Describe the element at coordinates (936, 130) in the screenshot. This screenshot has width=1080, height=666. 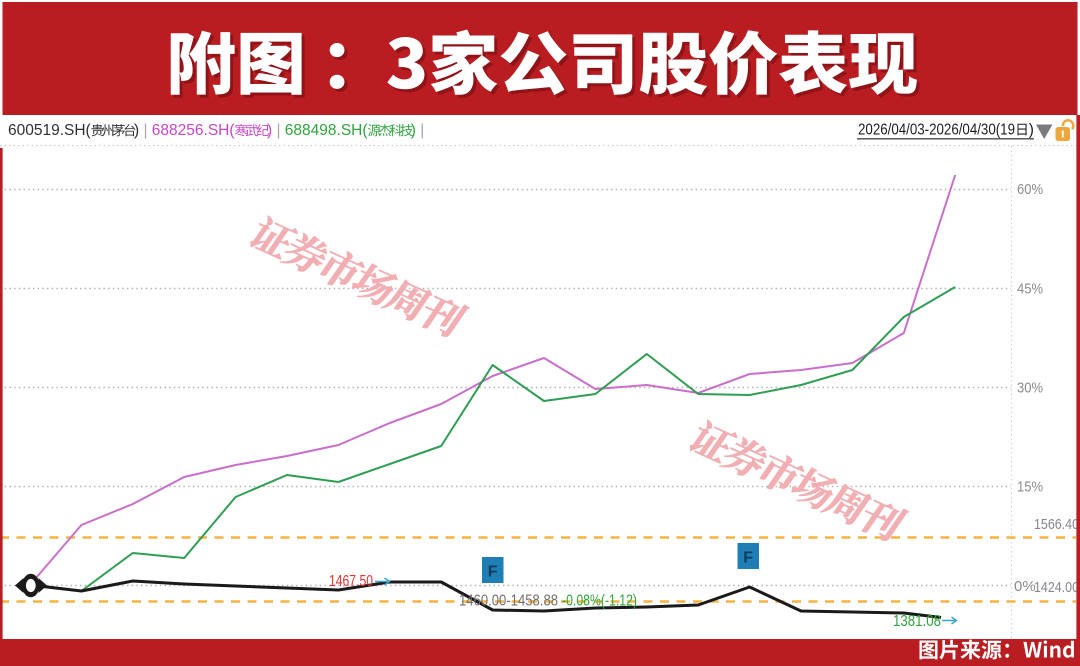
I see `svg-text: 2026/04/03-2026/04/30(19` at that location.